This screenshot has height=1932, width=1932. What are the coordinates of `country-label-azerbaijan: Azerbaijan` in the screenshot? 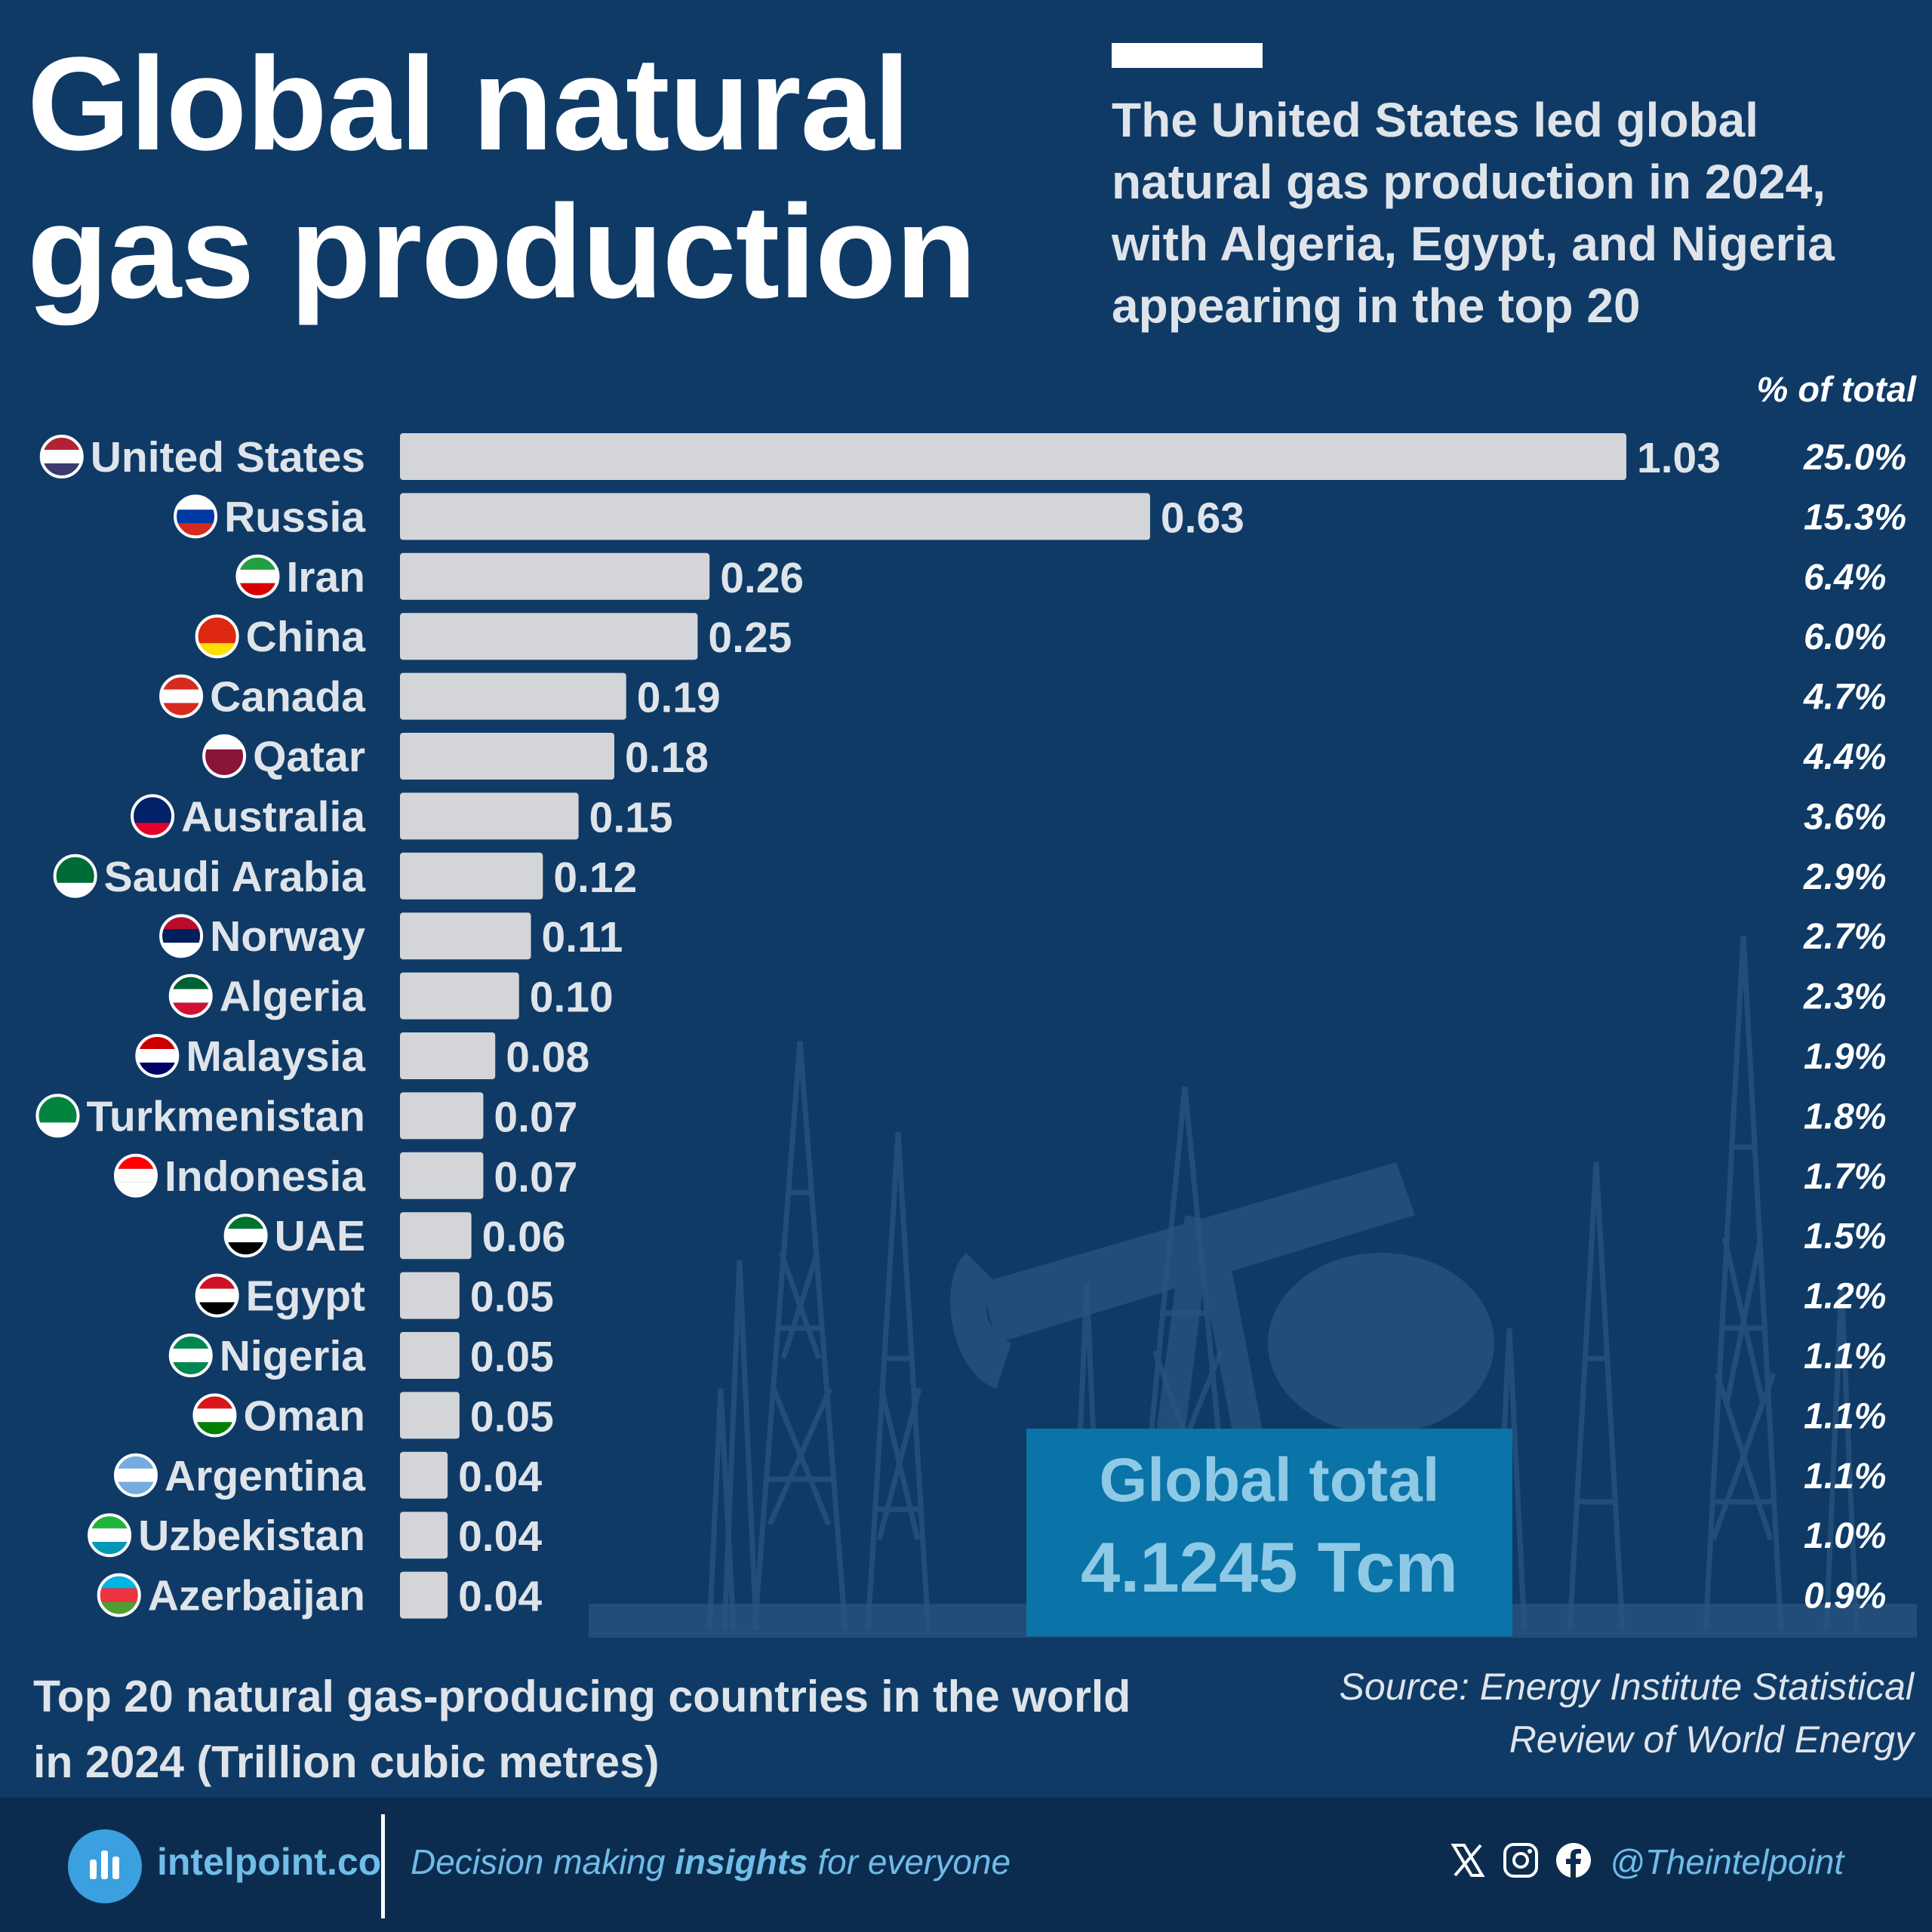 It's located at (256, 1596).